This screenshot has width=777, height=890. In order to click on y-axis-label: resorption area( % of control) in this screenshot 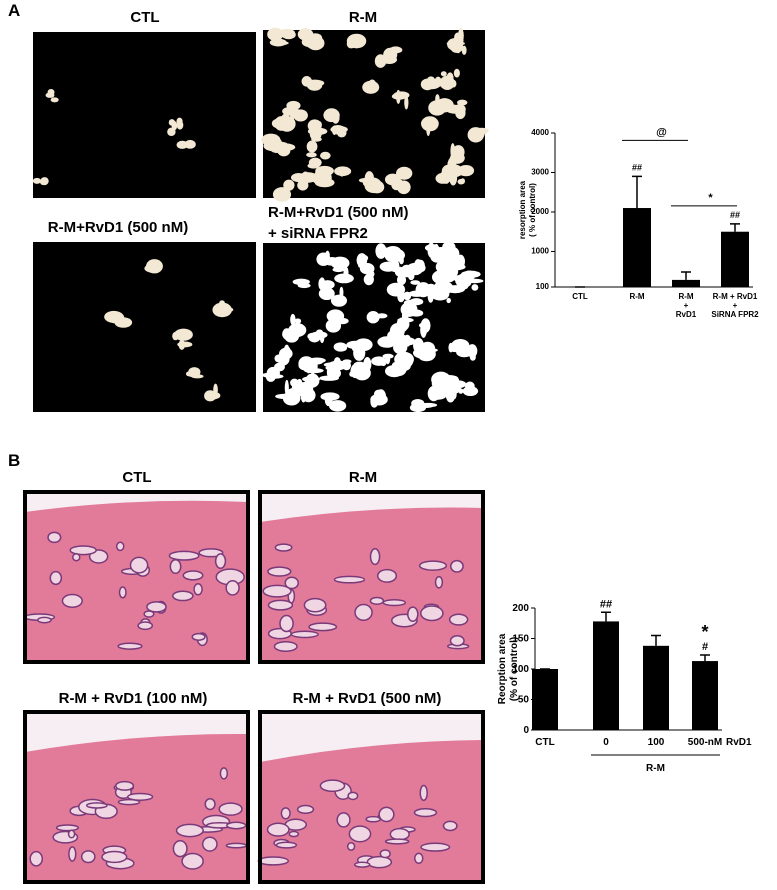, I will do `click(527, 209)`.